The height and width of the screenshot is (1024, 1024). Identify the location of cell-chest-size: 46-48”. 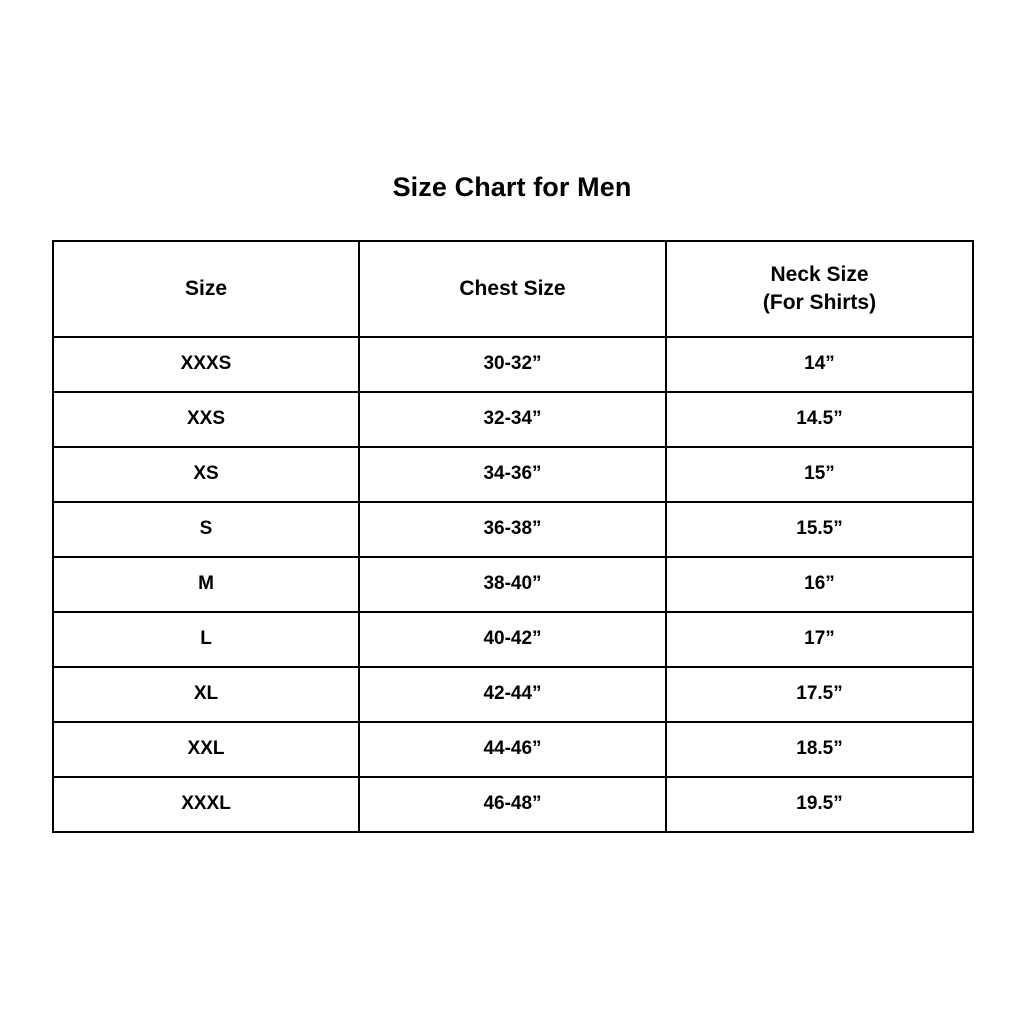
(512, 804).